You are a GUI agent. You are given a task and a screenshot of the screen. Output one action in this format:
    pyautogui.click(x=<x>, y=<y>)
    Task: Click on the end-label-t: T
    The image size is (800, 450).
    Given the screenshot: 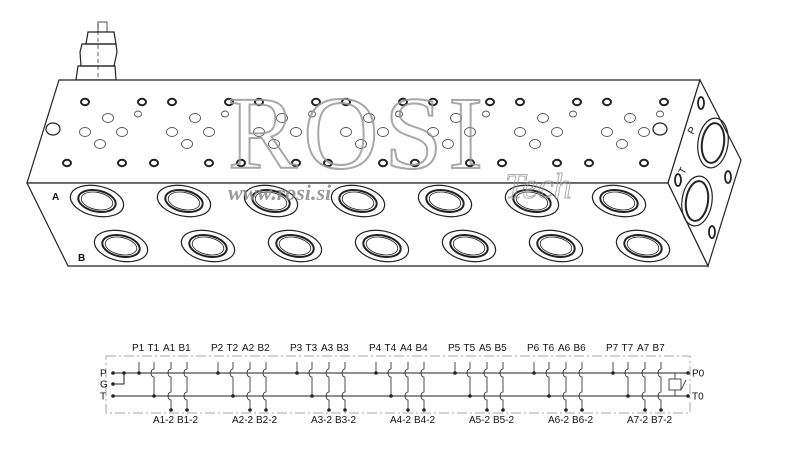 What is the action you would take?
    pyautogui.click(x=683, y=171)
    